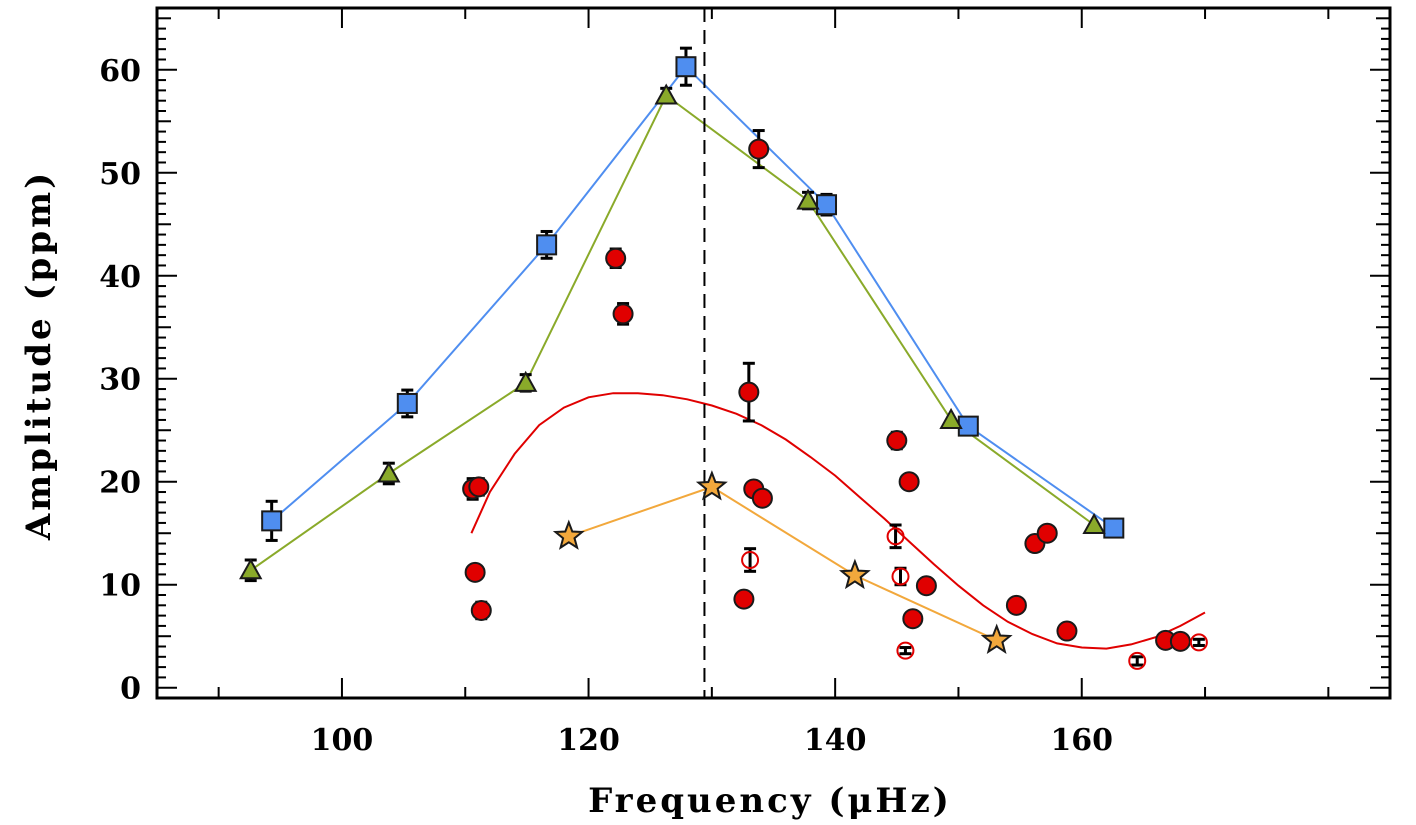 The image size is (1416, 825). What do you see at coordinates (588, 740) in the screenshot?
I see `x-tick-label: 120` at bounding box center [588, 740].